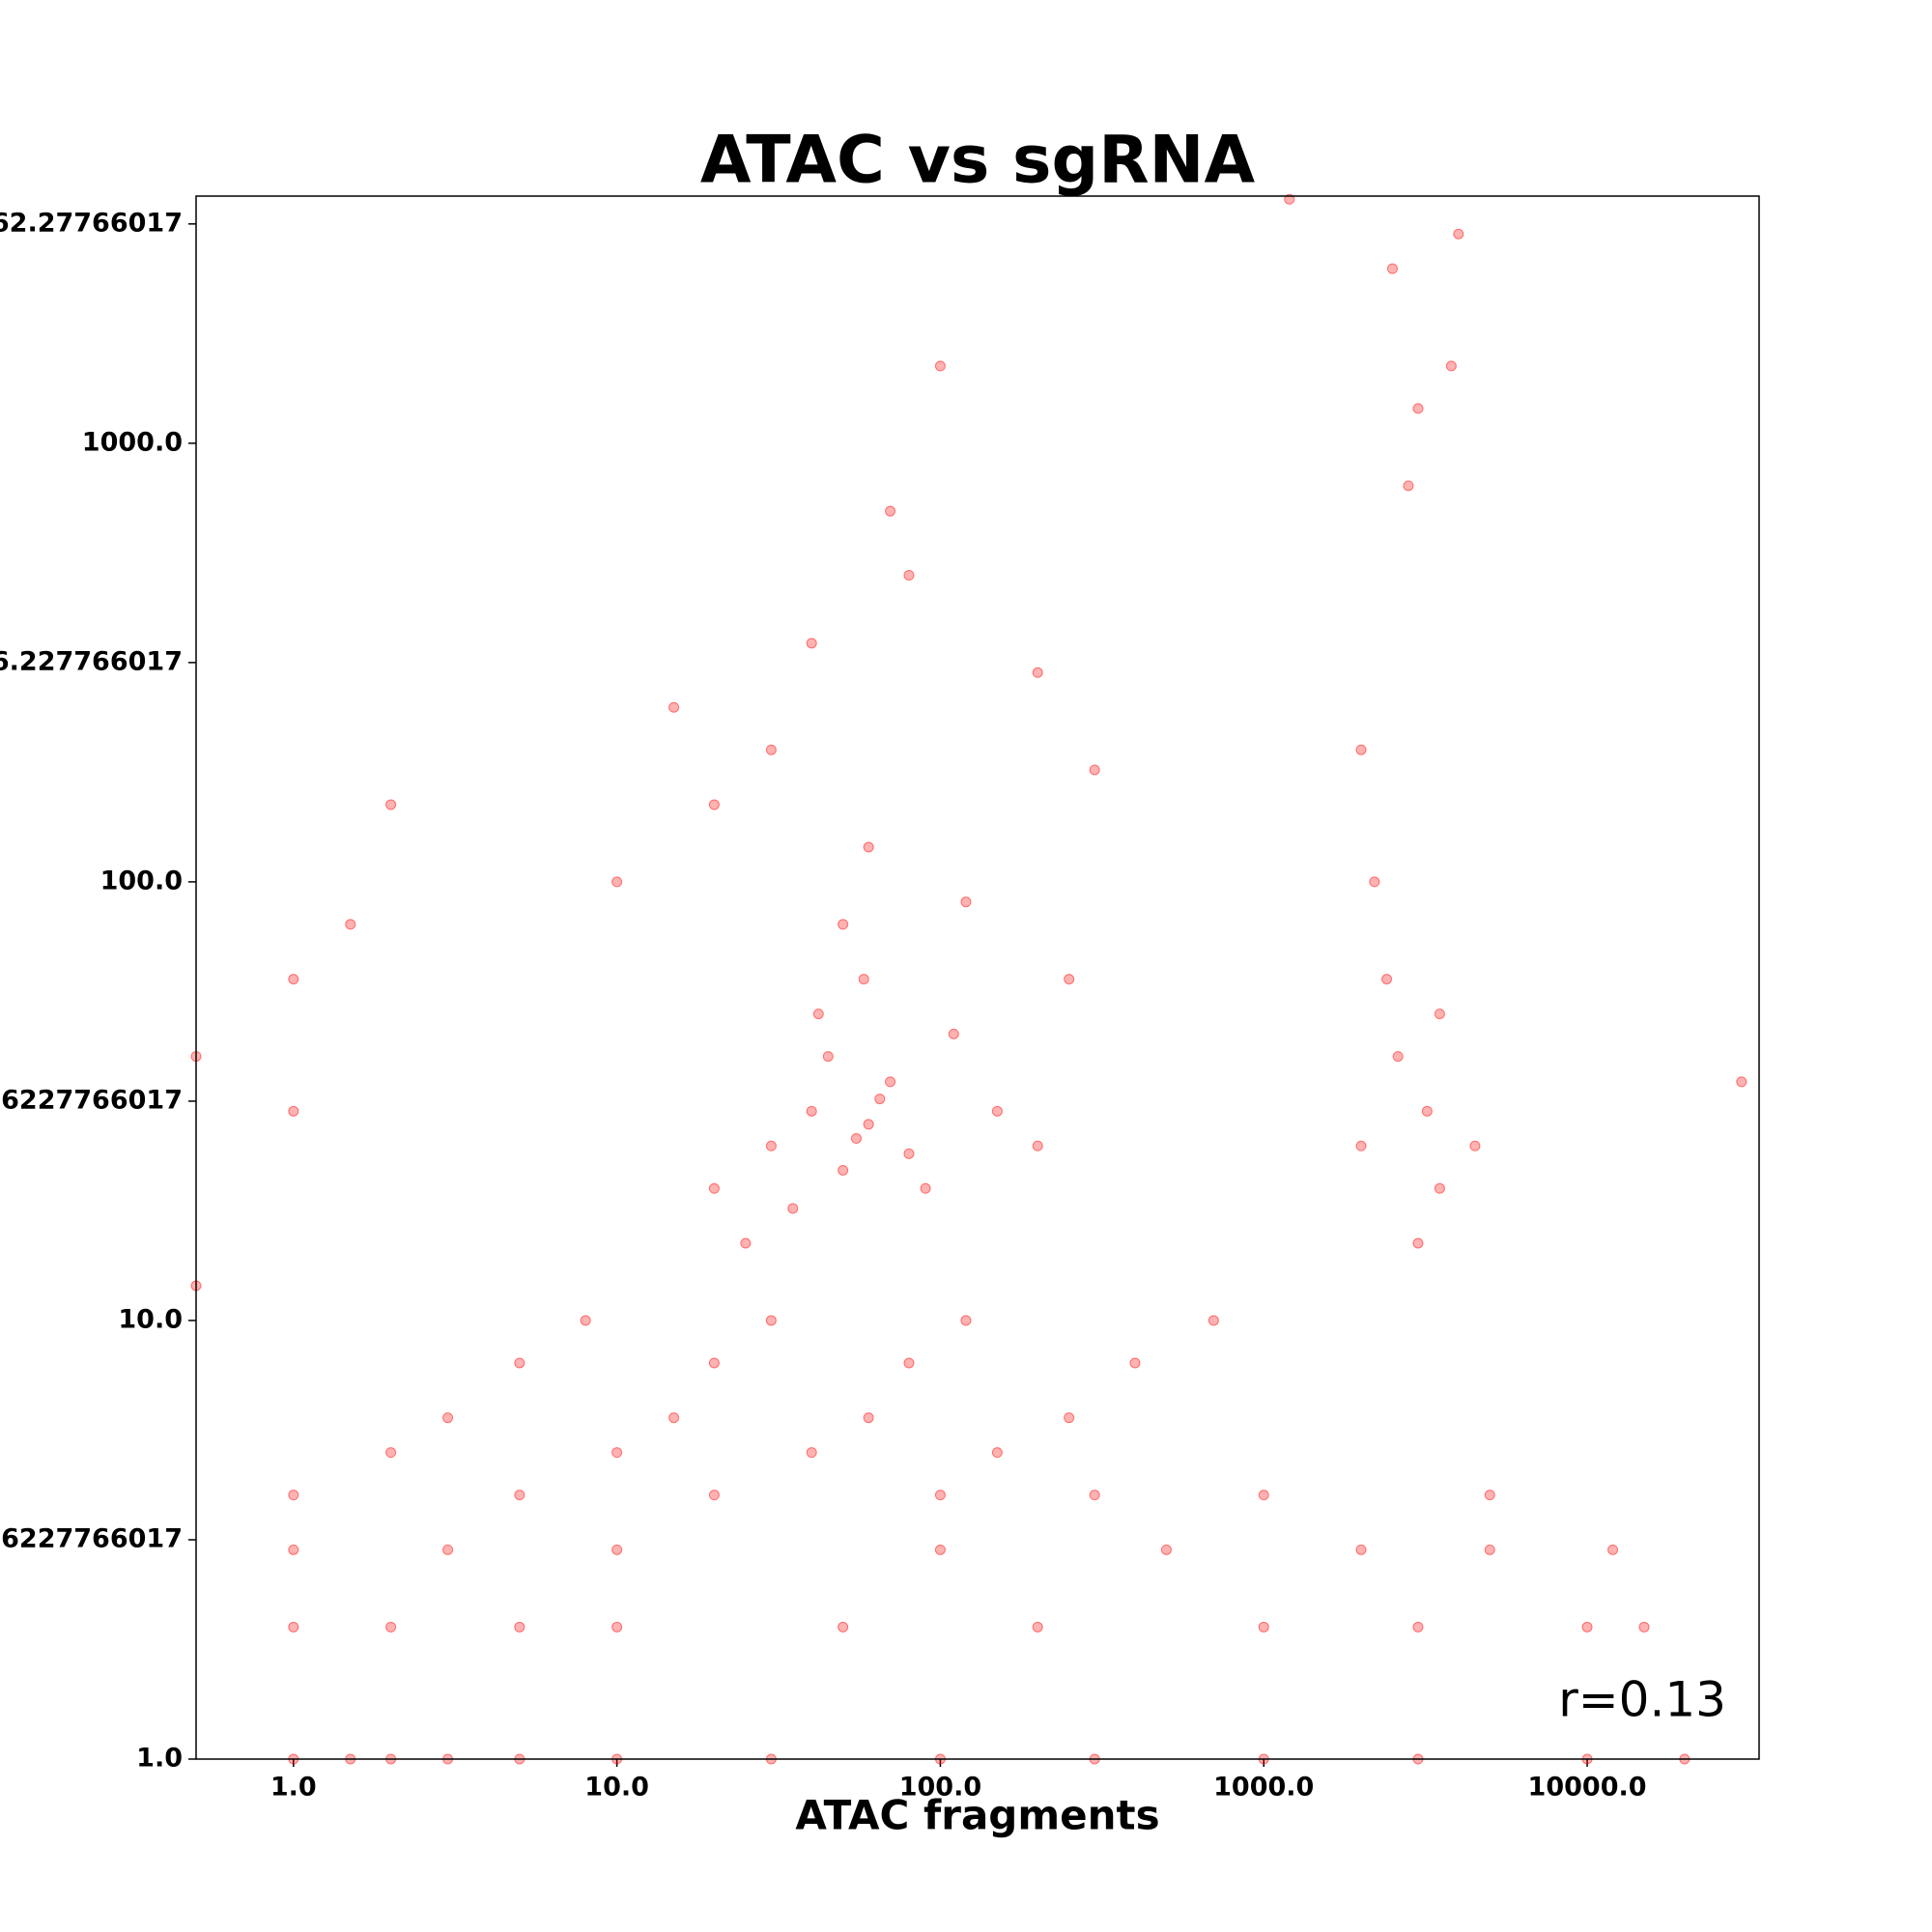  Describe the element at coordinates (293, 1788) in the screenshot. I see `x-tick-label: 1.0` at that location.